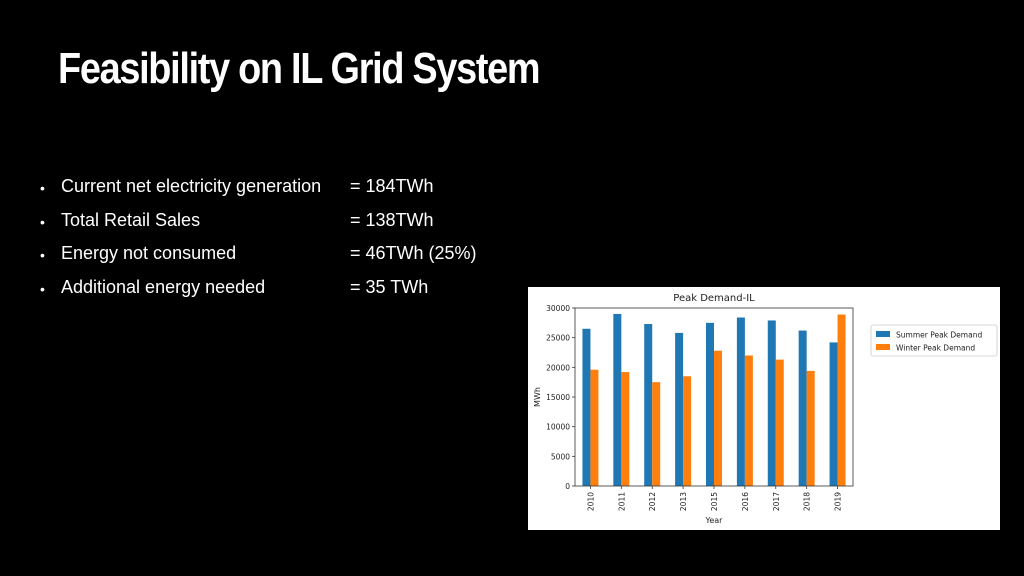 Image resolution: width=1024 pixels, height=576 pixels. Describe the element at coordinates (191, 186) in the screenshot. I see `bullet-label: Current net electricity generation` at that location.